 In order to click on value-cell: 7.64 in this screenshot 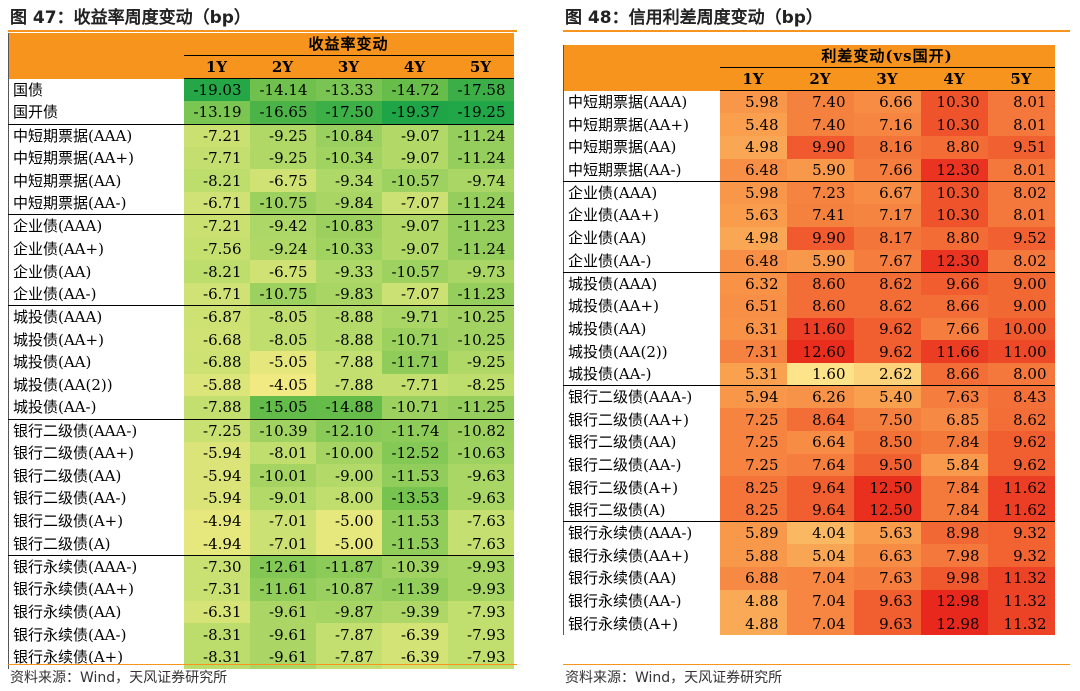, I will do `click(820, 465)`.